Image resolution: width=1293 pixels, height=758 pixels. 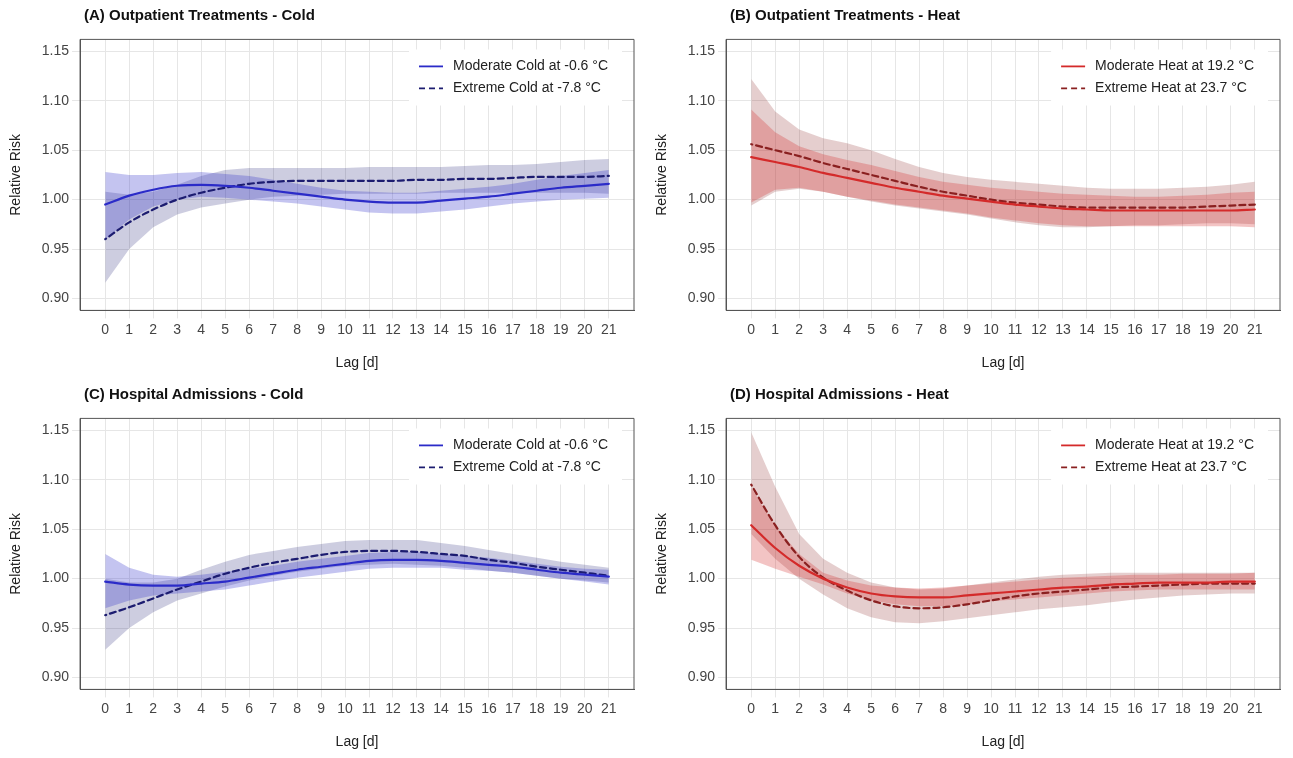 What do you see at coordinates (1171, 87) in the screenshot?
I see `legend-label: Extreme Heat at 23.7 °C` at bounding box center [1171, 87].